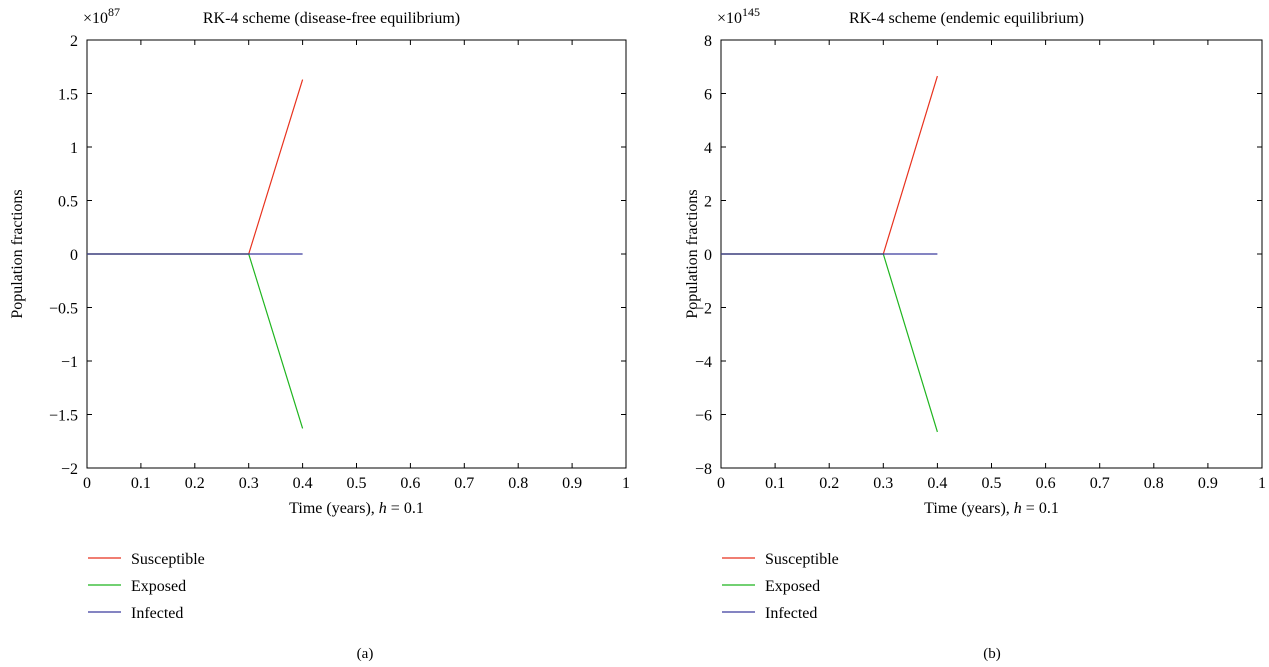  Describe the element at coordinates (331, 18) in the screenshot. I see `chart-title: RK-4 scheme (disease-free equilibrium)` at that location.